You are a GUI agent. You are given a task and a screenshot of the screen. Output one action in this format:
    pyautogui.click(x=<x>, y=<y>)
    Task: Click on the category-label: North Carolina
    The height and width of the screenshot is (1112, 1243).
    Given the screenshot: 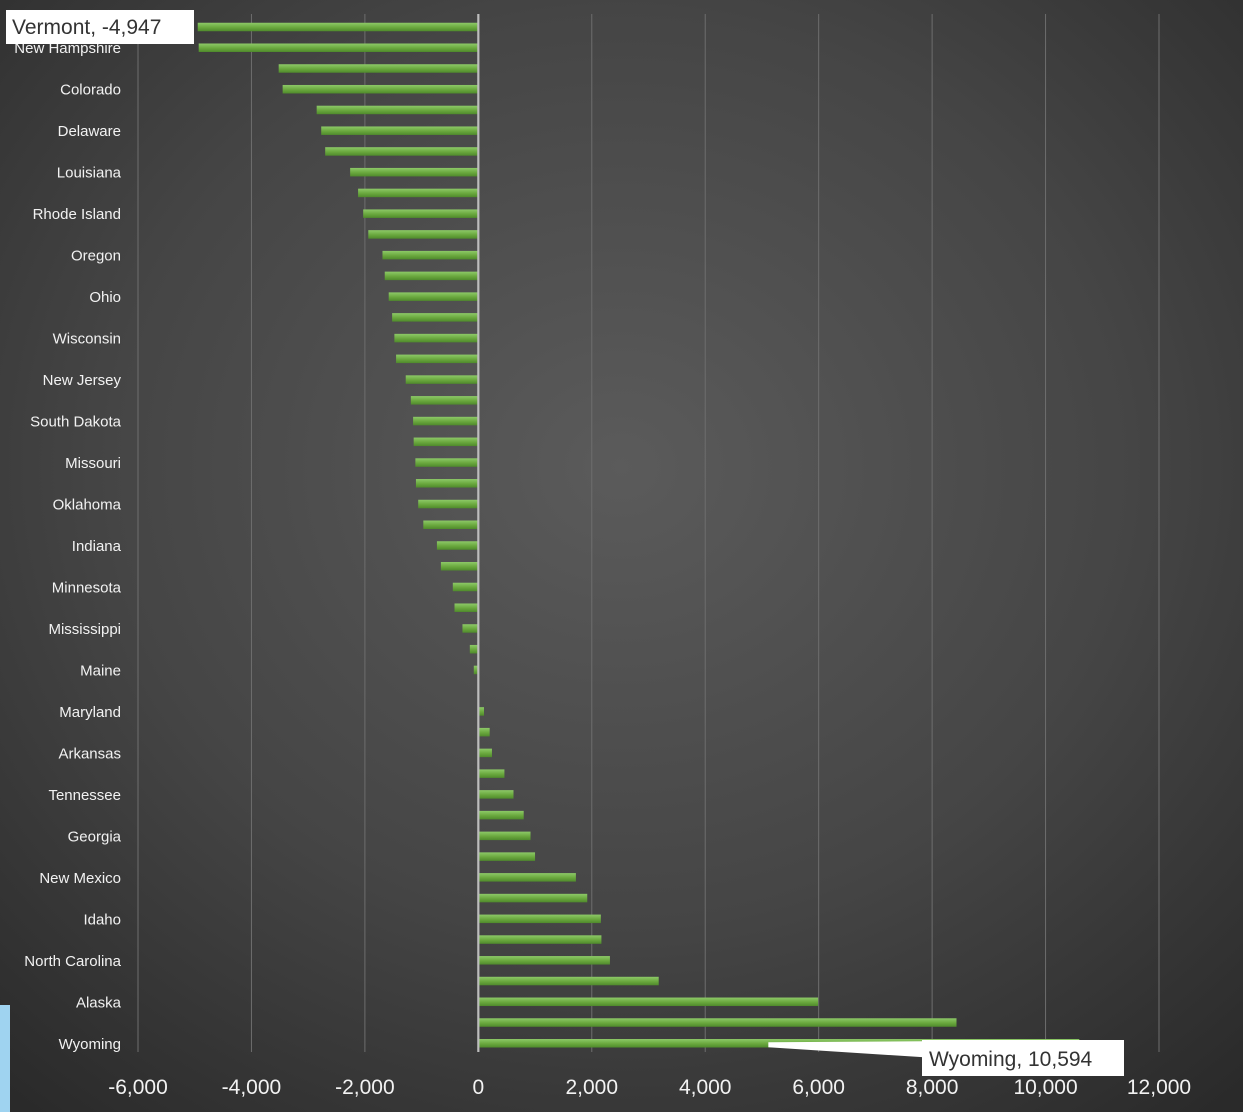 What is the action you would take?
    pyautogui.click(x=72, y=961)
    